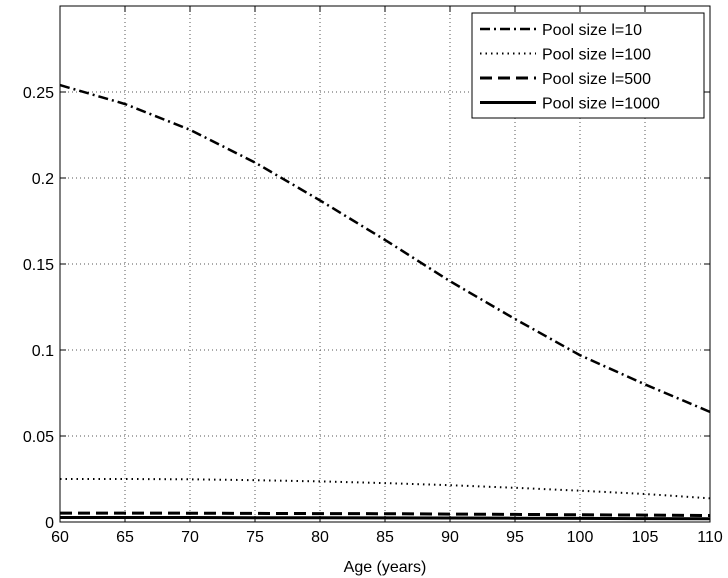 Image resolution: width=728 pixels, height=578 pixels. I want to click on legend-label-3: Pool size l=500, so click(596, 79).